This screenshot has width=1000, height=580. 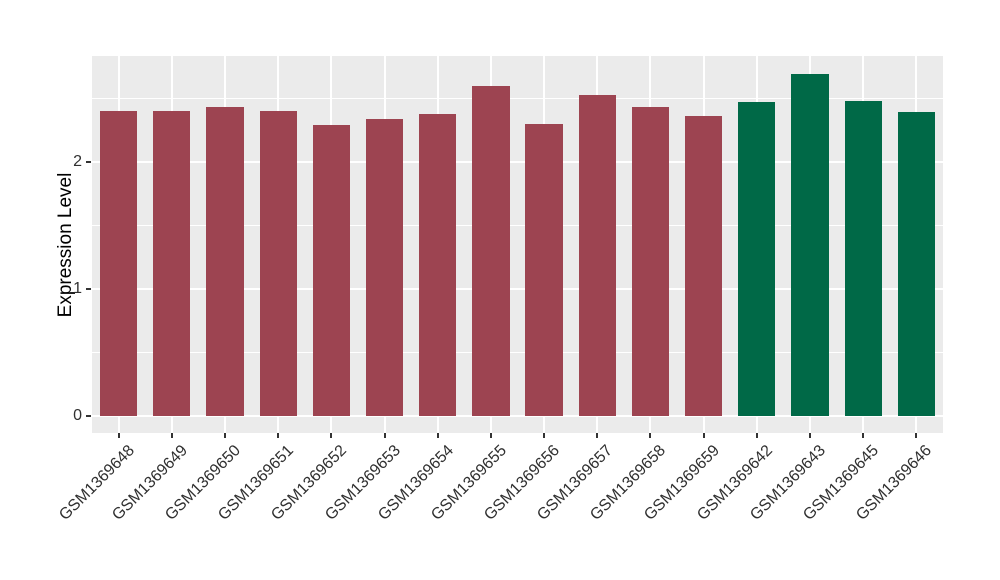 I want to click on y-tick-label: 1, so click(x=77, y=288).